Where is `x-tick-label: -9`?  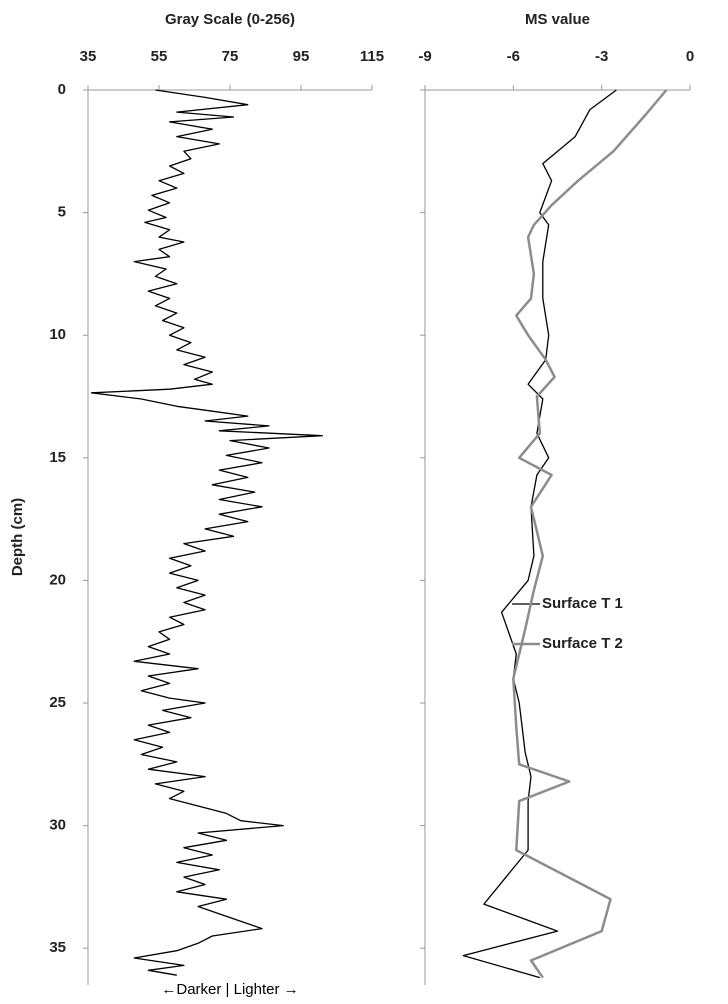
x-tick-label: -9 is located at coordinates (424, 56).